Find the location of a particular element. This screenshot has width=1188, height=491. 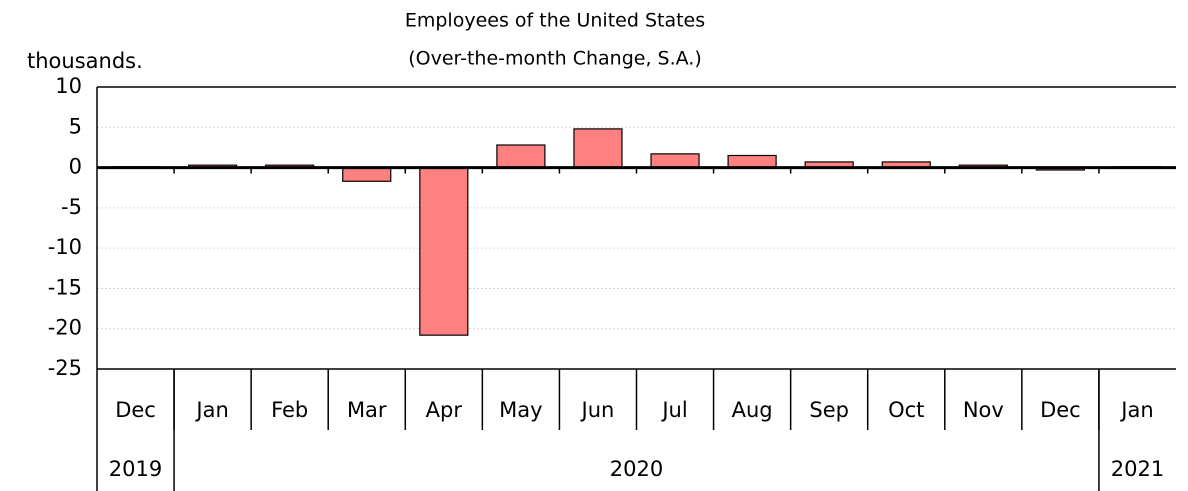

y-tick-label: -5 is located at coordinates (71, 207).